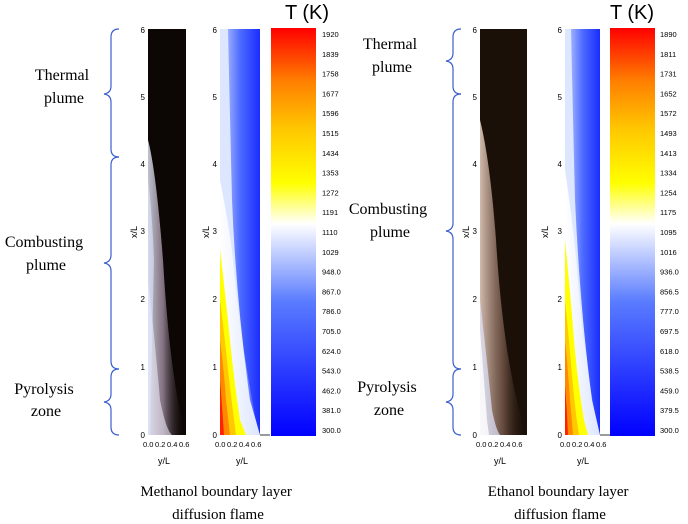  What do you see at coordinates (587, 232) in the screenshot?
I see `ethanol-temperature-field` at bounding box center [587, 232].